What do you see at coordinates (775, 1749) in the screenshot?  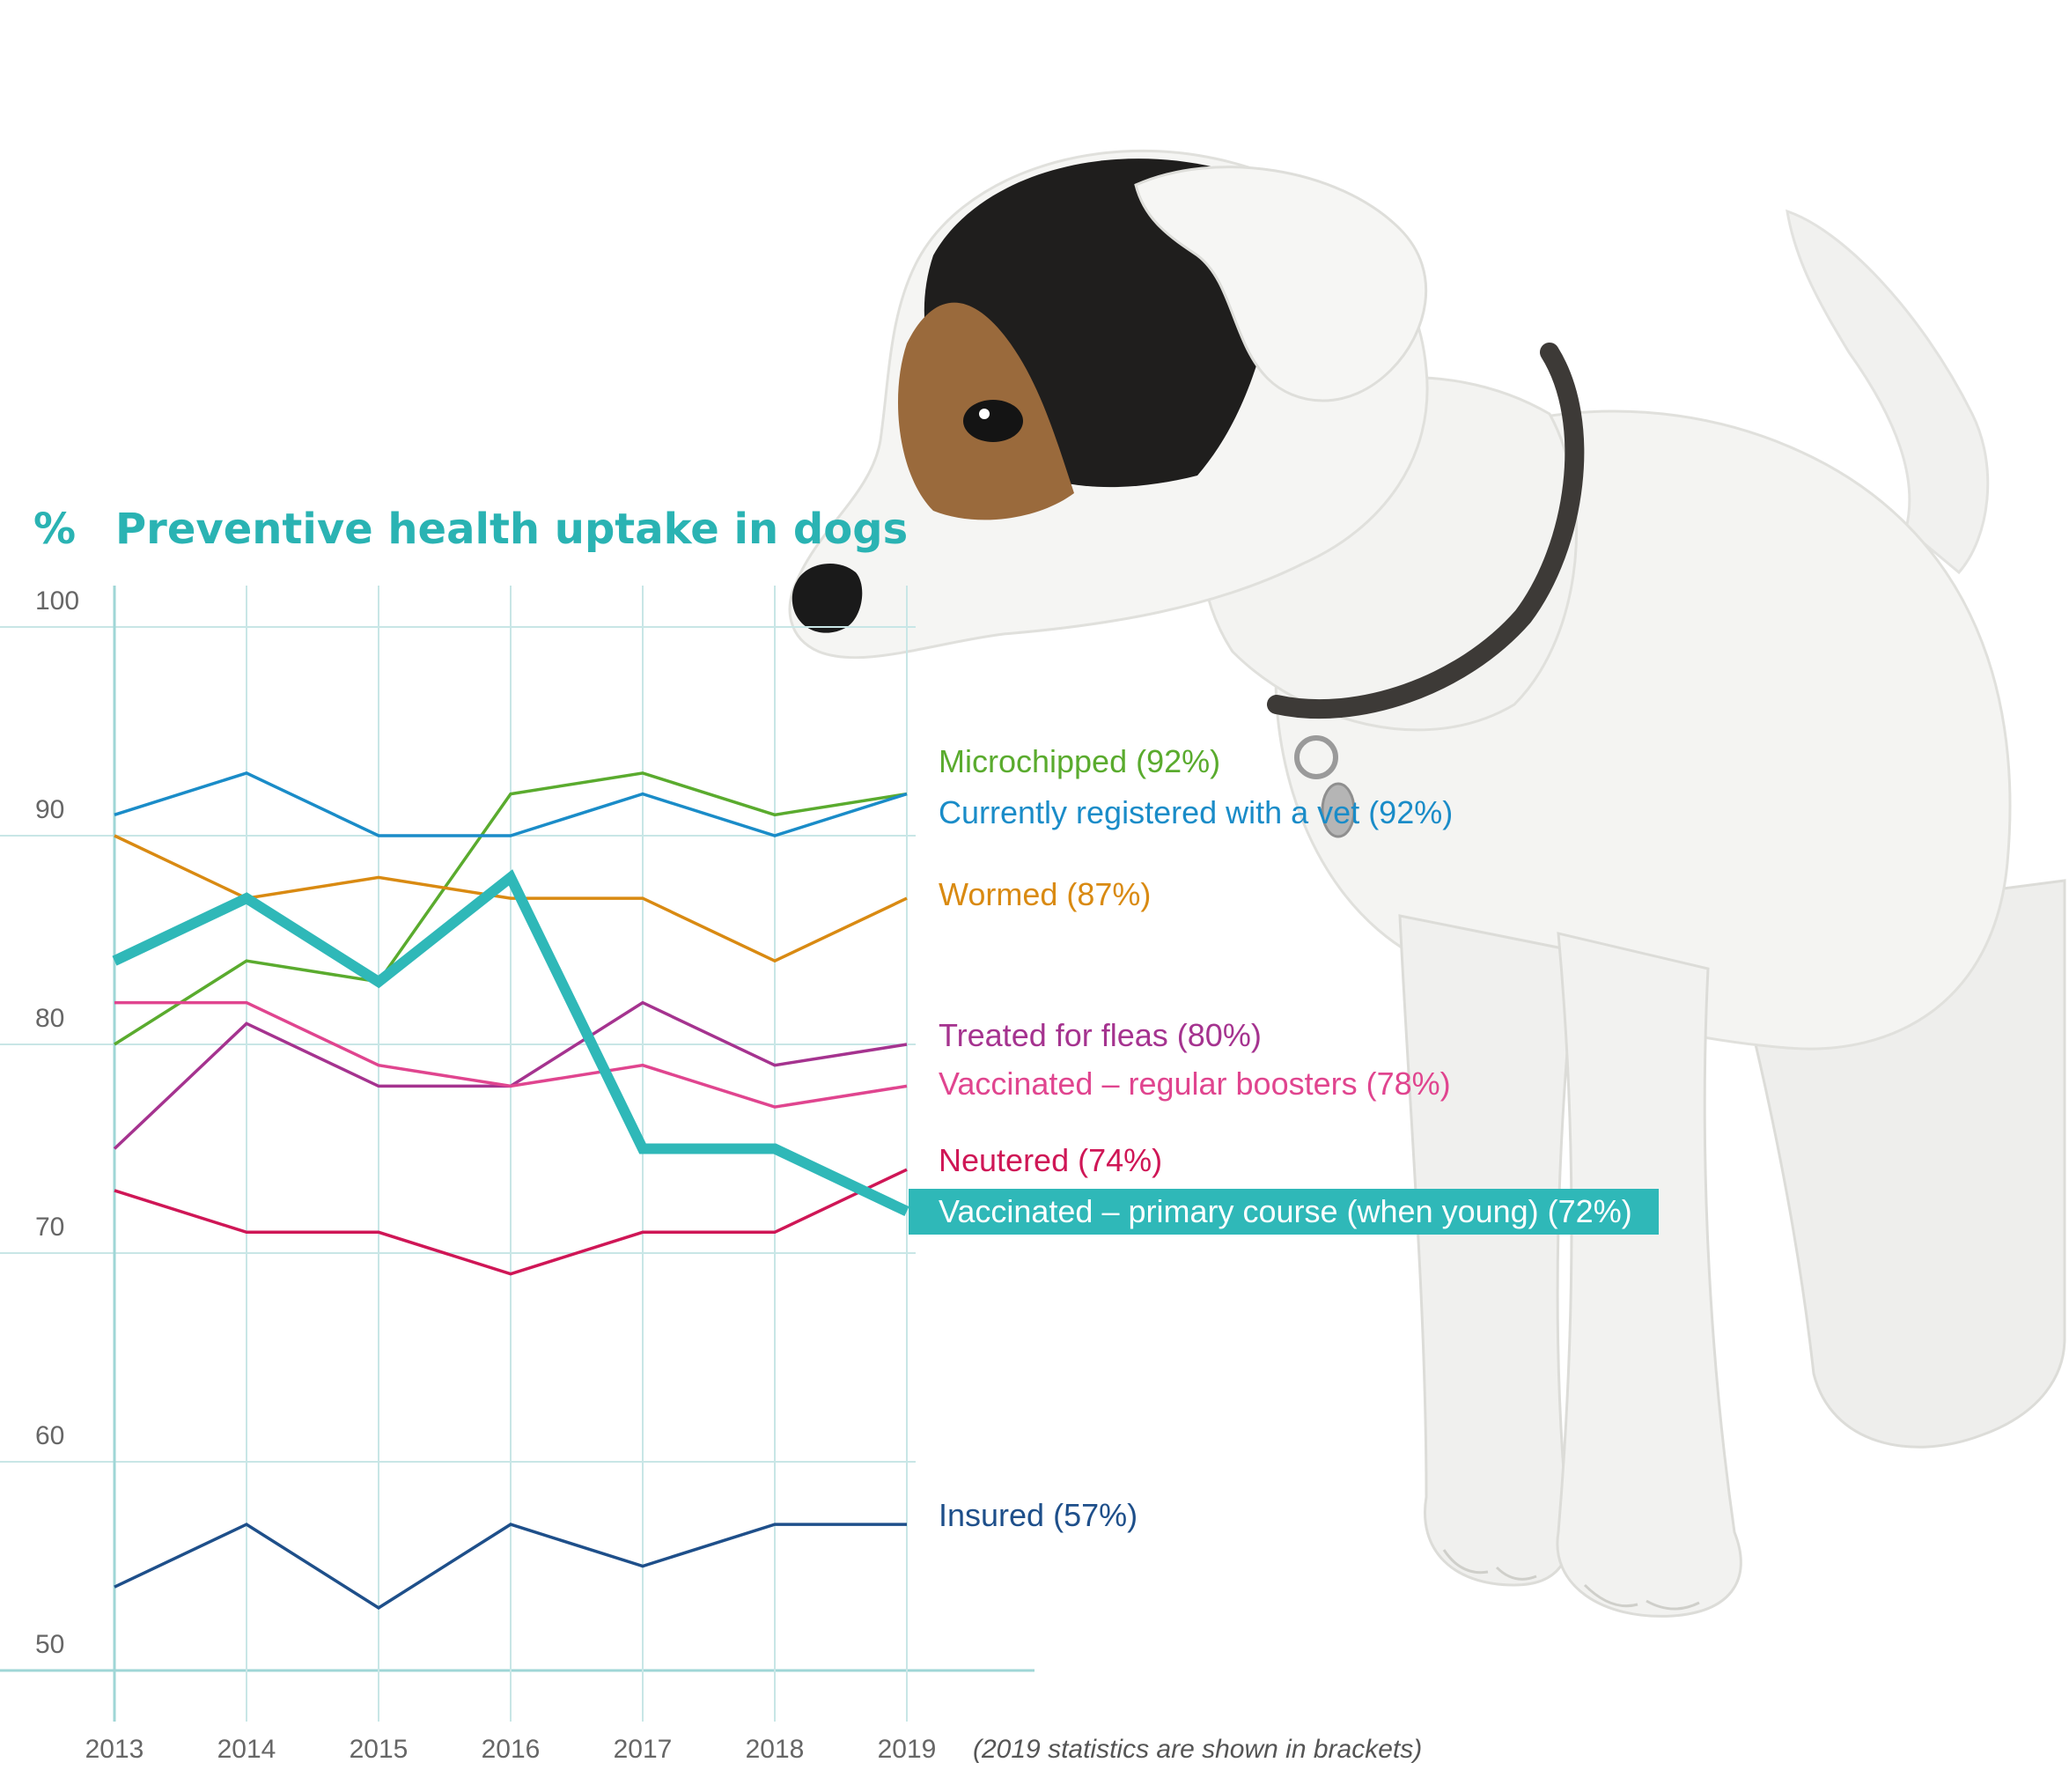 I see `x-tick-label: 2018` at bounding box center [775, 1749].